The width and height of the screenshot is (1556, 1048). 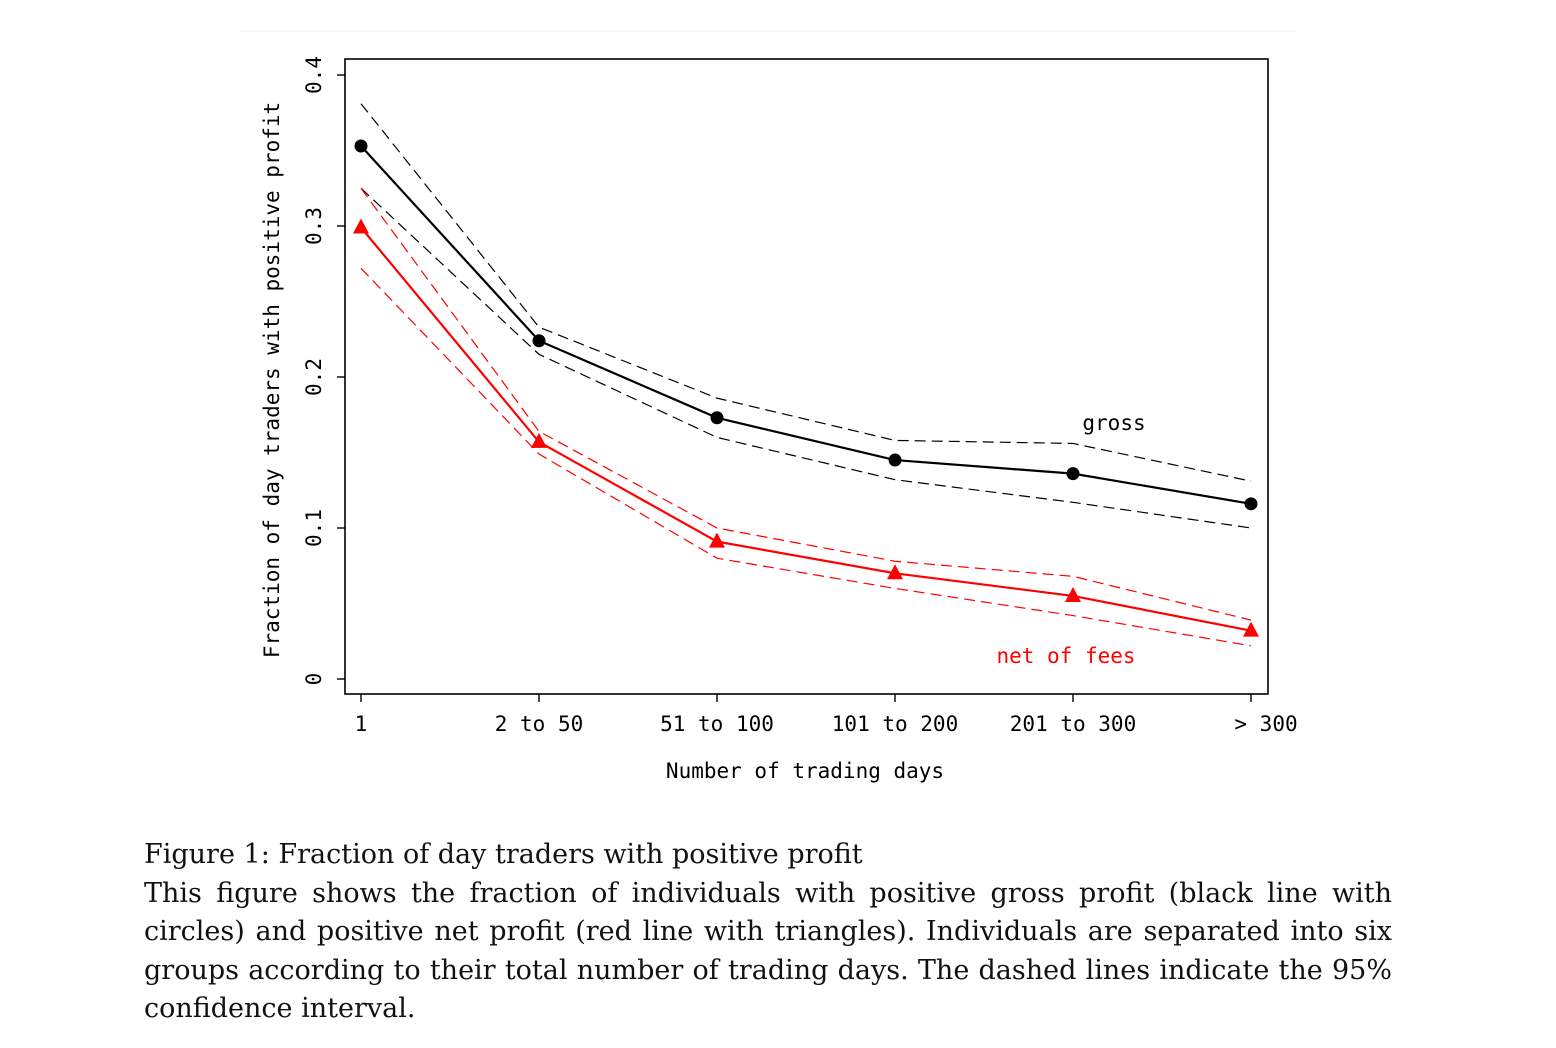 I want to click on x-tick-label: 101 to 200, so click(x=895, y=724).